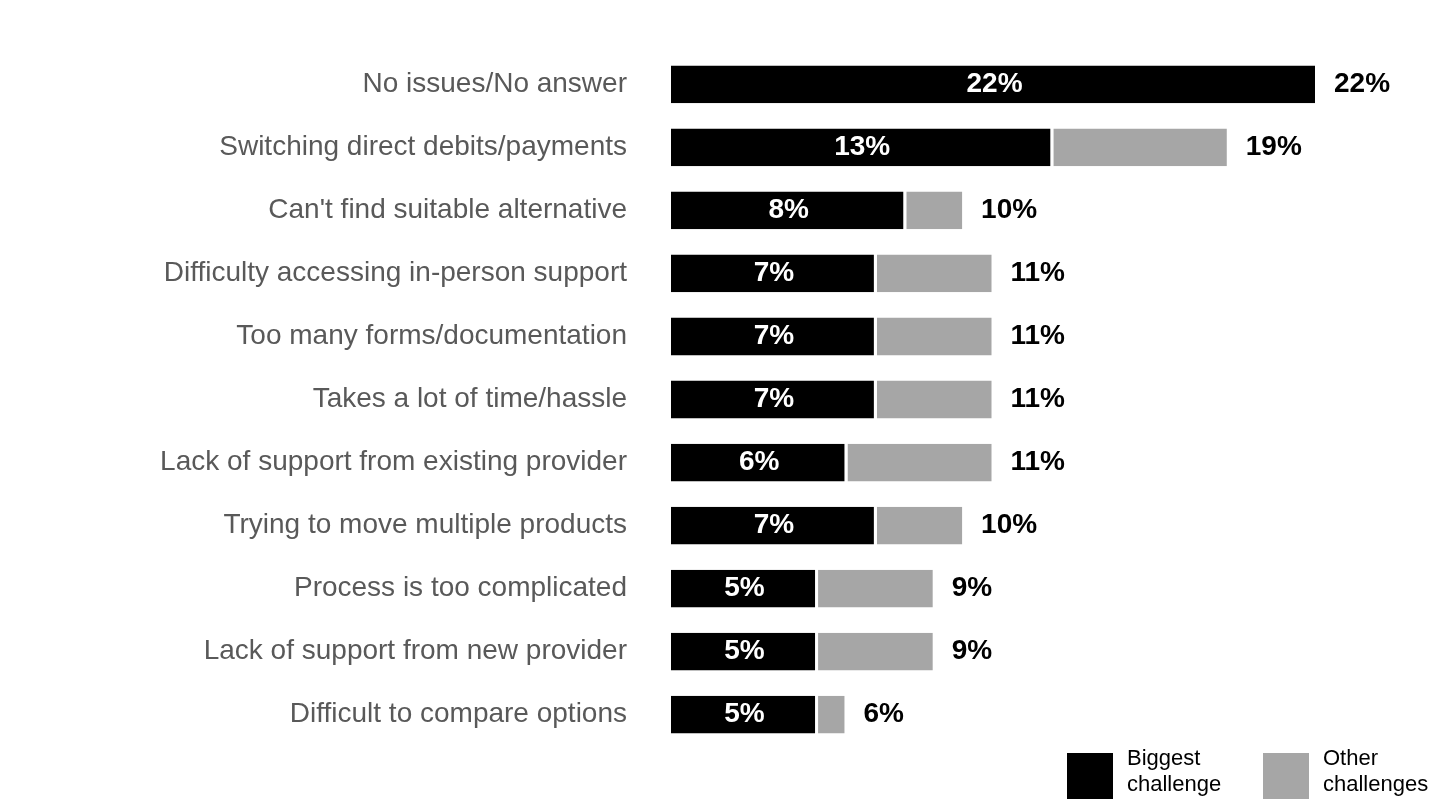 The width and height of the screenshot is (1433, 799). What do you see at coordinates (393, 461) in the screenshot?
I see `y-tick-label: Lack of support from existing provider` at bounding box center [393, 461].